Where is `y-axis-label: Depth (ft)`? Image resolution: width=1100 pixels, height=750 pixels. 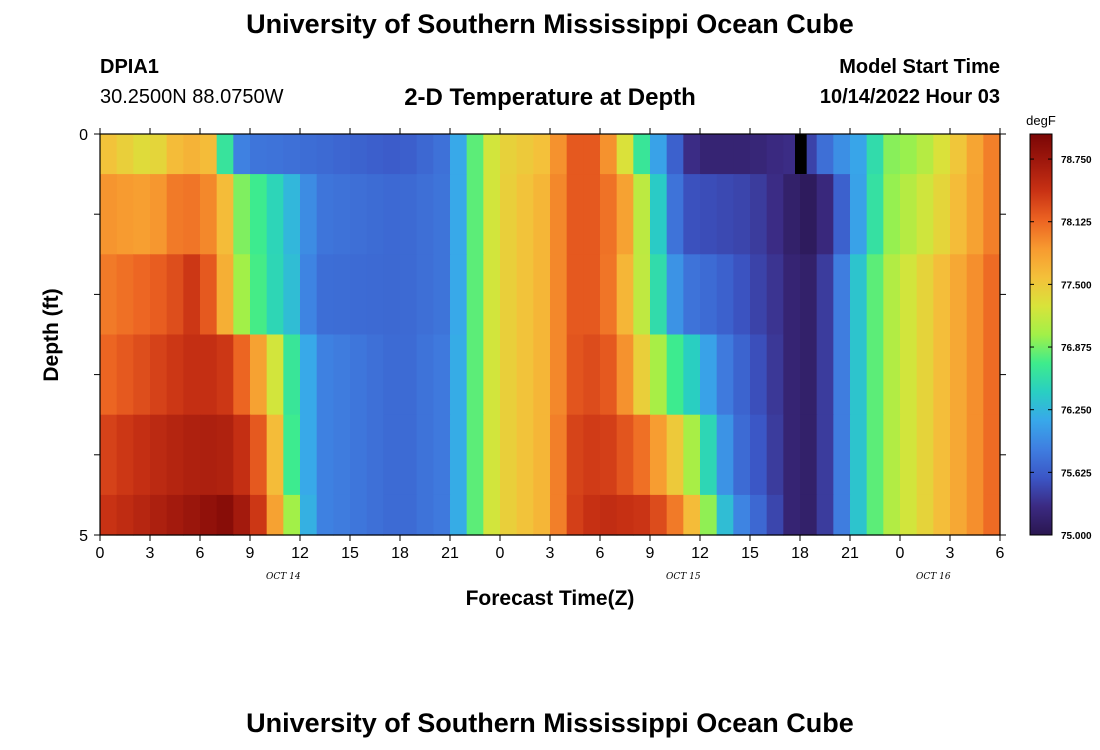
y-axis-label: Depth (ft) is located at coordinates (51, 334).